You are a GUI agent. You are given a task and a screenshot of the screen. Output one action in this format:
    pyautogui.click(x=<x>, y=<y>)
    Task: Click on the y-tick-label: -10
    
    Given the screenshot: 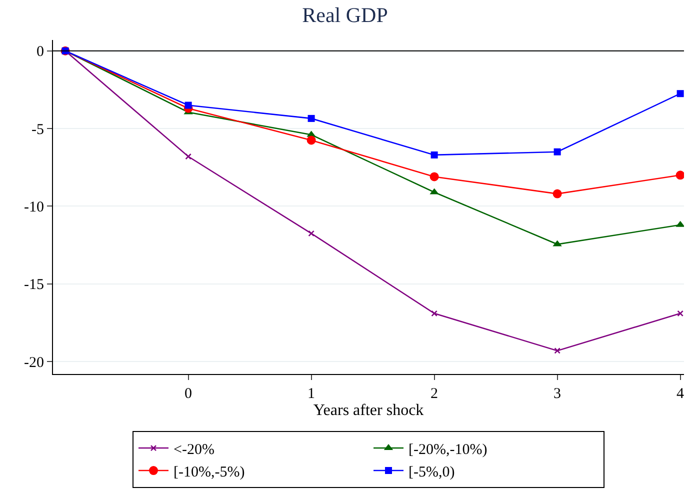 What is the action you would take?
    pyautogui.click(x=34, y=207)
    